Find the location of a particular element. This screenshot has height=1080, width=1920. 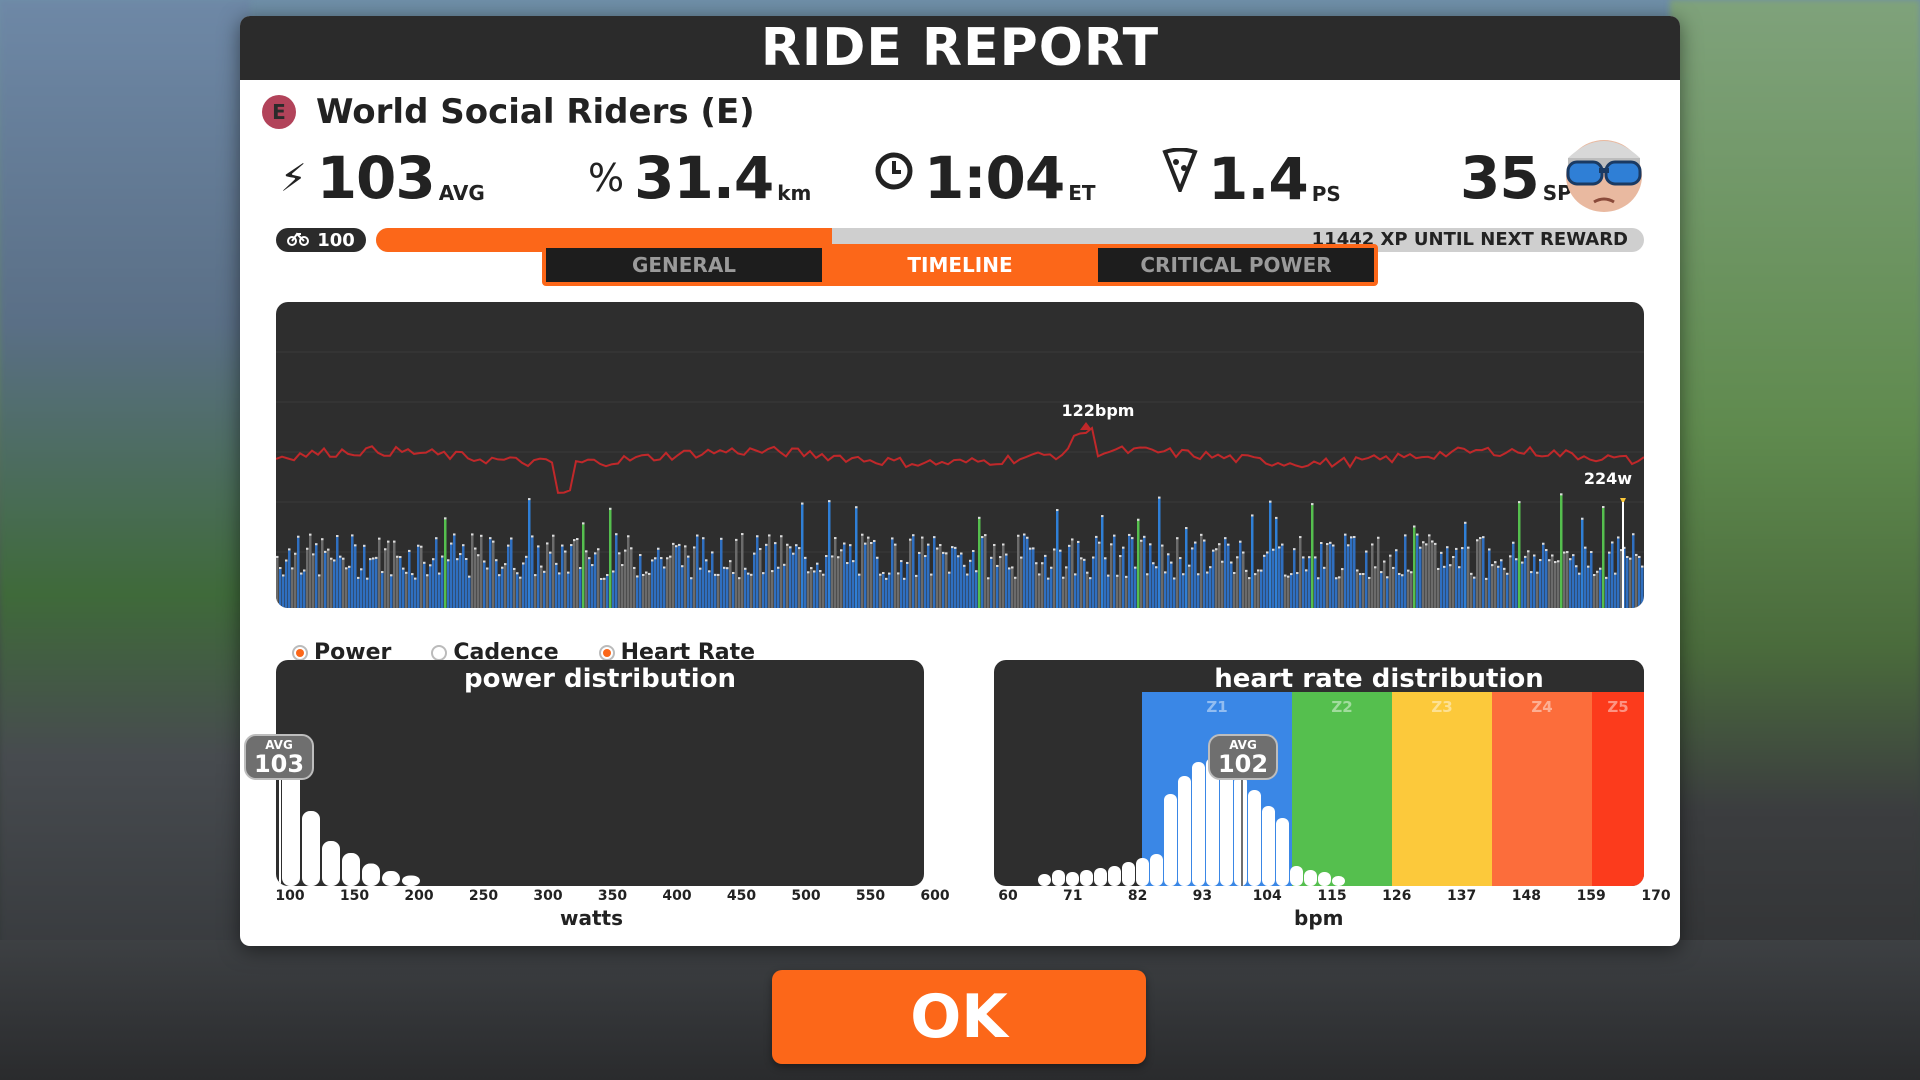

cadence-radio is located at coordinates (439, 652).